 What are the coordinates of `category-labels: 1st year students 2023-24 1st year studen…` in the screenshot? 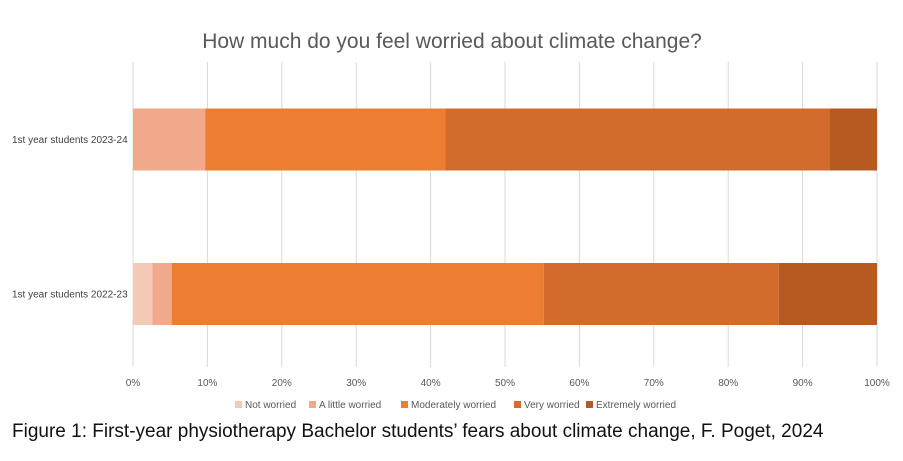 It's located at (70, 218).